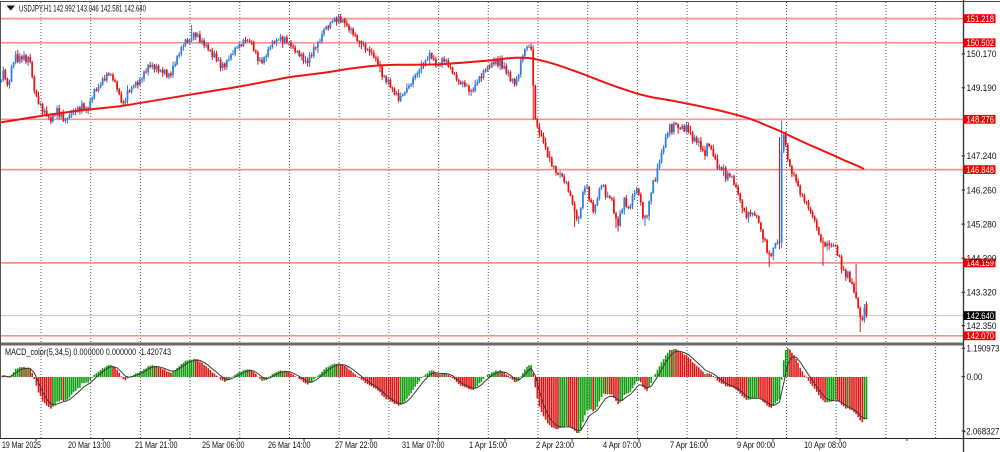 This screenshot has height=452, width=1000. I want to click on svg-text: 150.502, so click(981, 43).